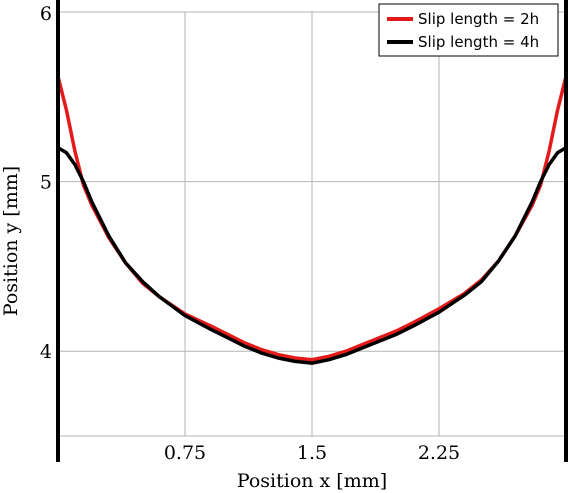  I want to click on y-tick-label: 5, so click(46, 183).